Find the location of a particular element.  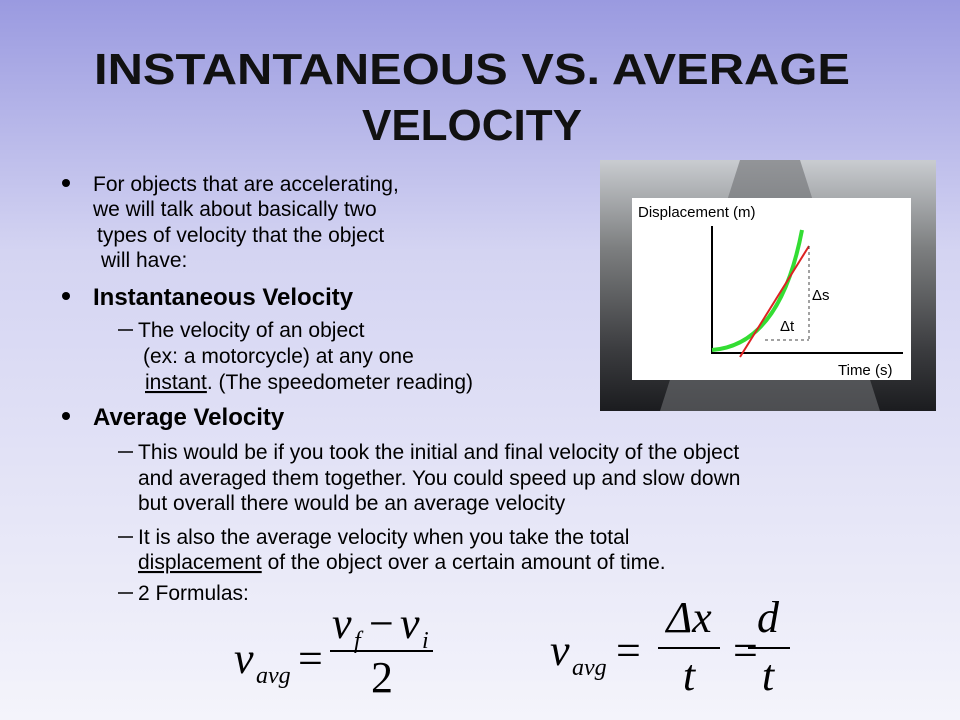

math-denominator: 2 is located at coordinates (382, 677).